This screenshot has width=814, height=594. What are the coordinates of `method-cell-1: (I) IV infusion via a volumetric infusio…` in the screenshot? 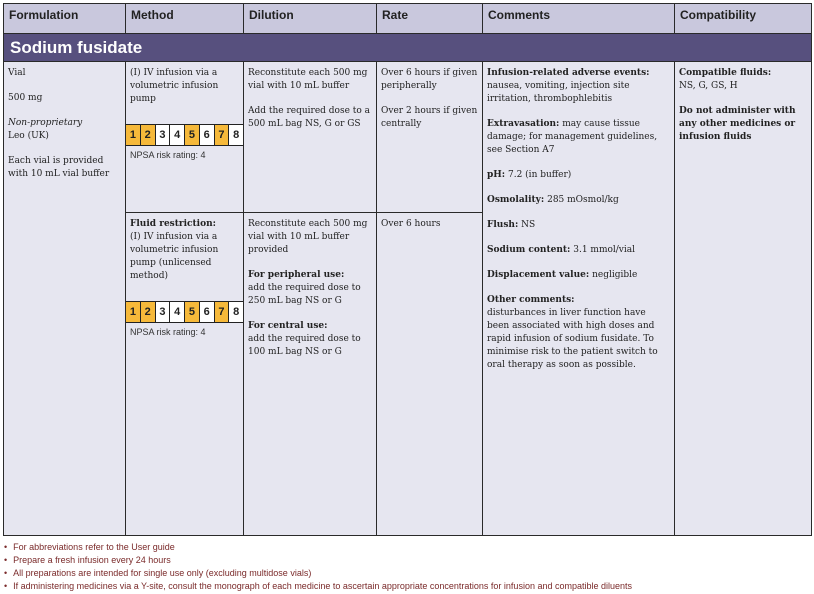 It's located at (184, 137).